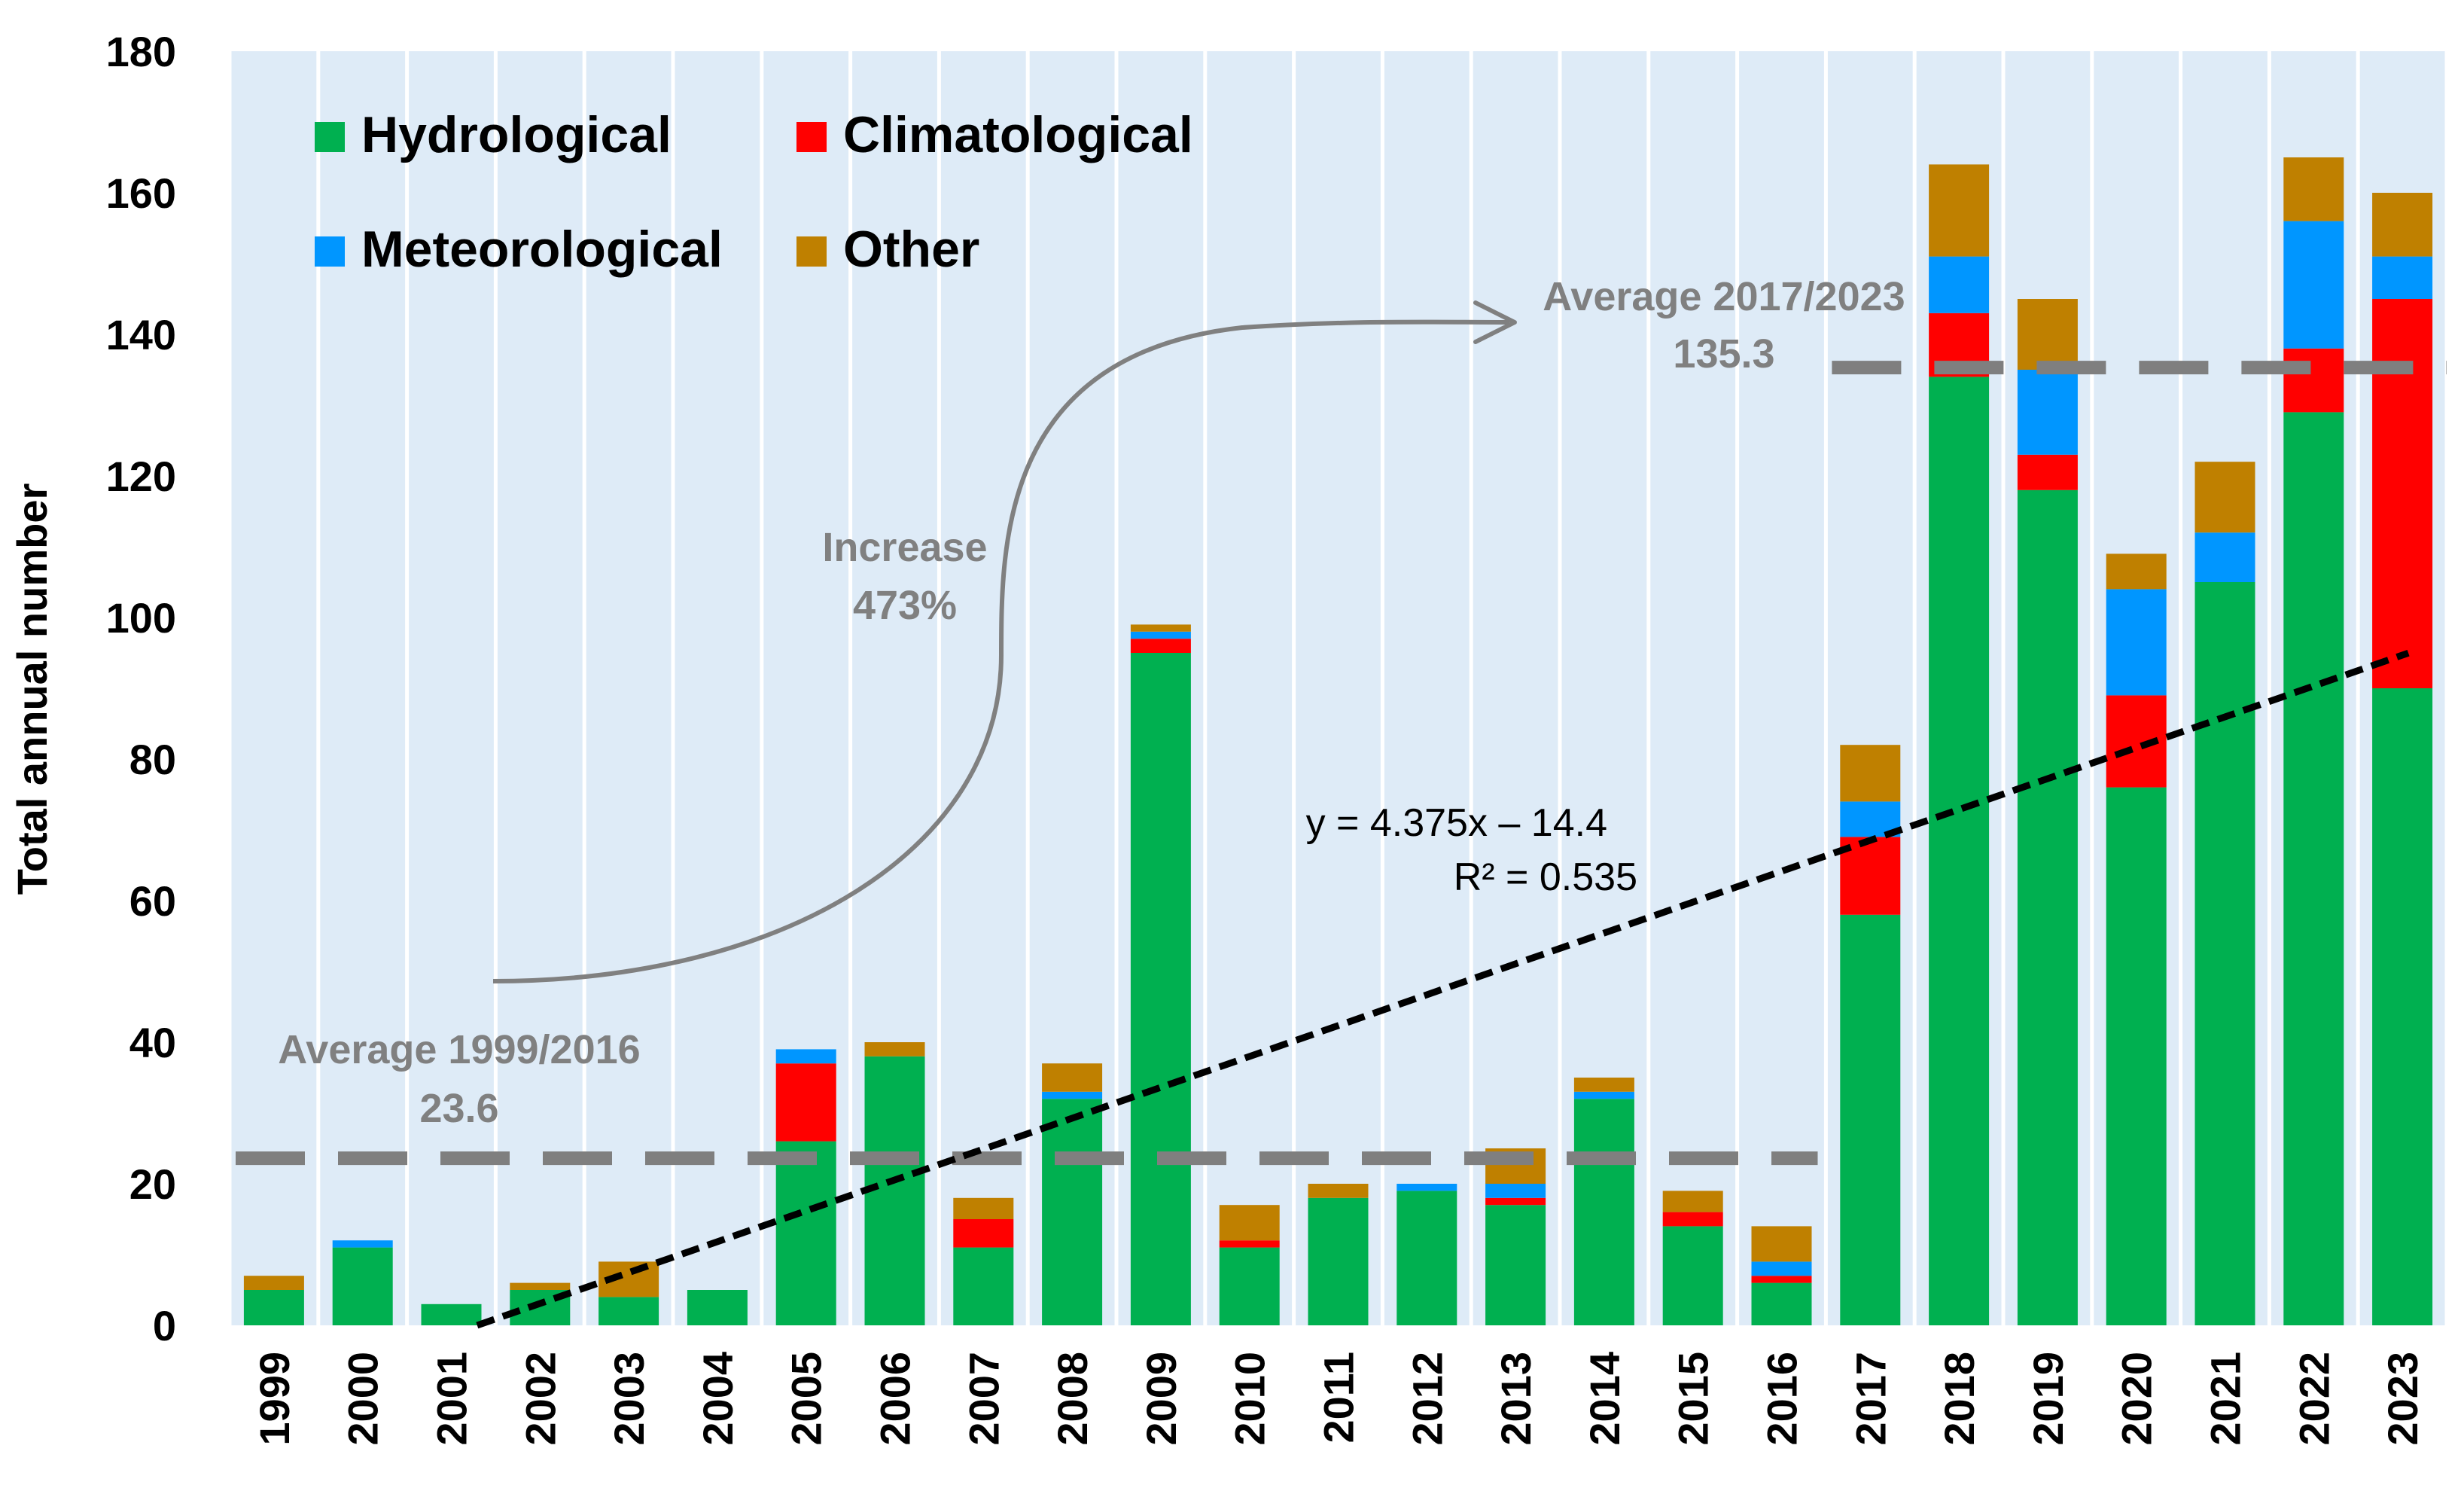  Describe the element at coordinates (1724, 296) in the screenshot. I see `average-2017-2023-label: Average 2017/2023` at that location.